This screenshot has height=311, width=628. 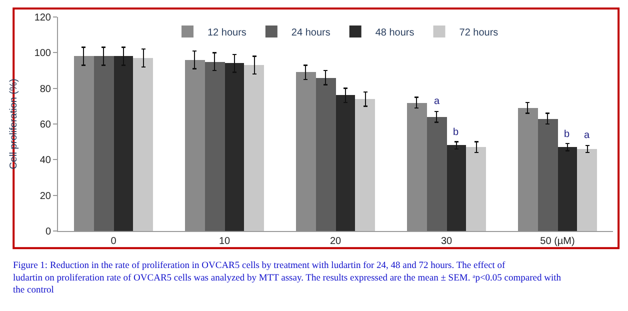 I want to click on y-axis-title: Cell proliferation (%), so click(x=14, y=124).